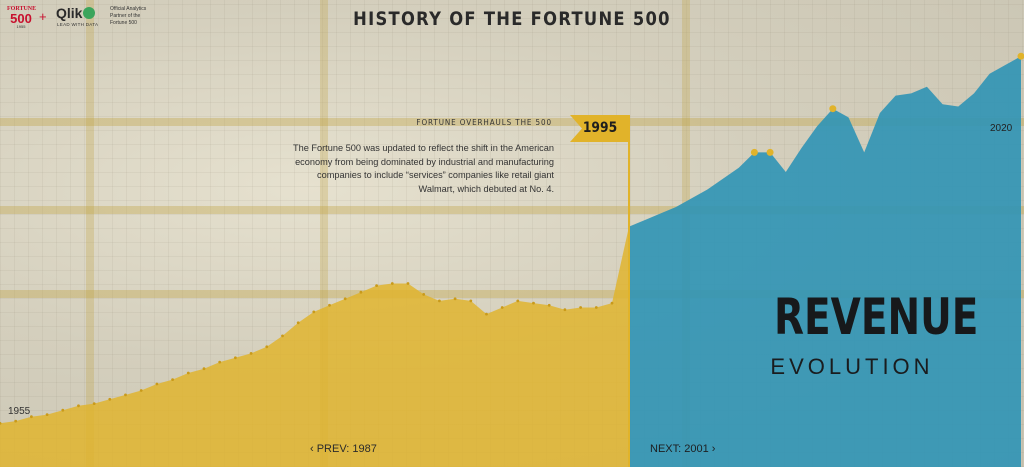  I want to click on partner-line: Official Analytics, so click(128, 9).